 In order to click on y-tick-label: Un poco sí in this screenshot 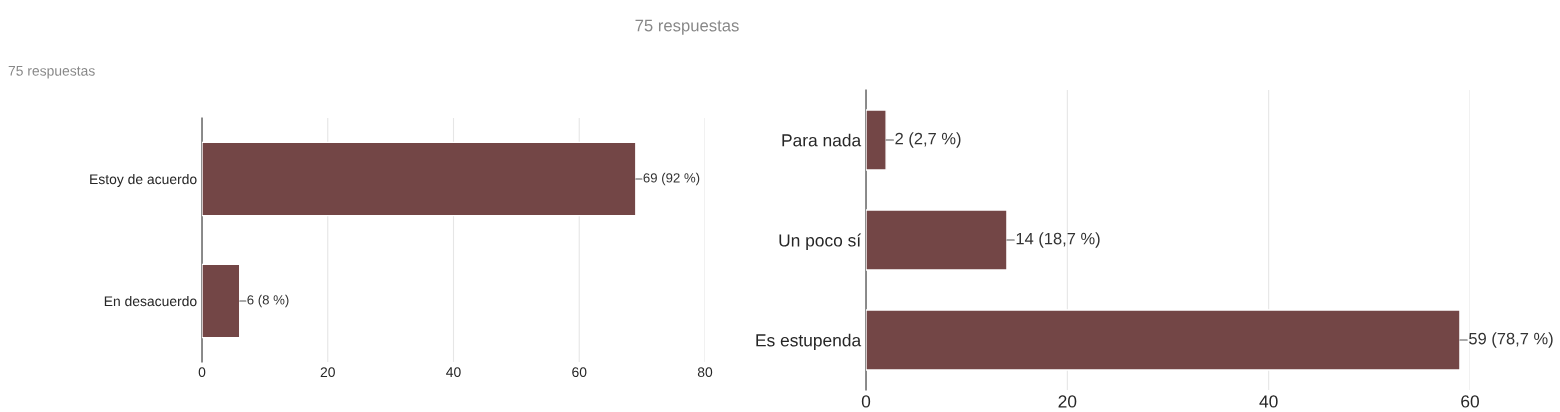, I will do `click(820, 241)`.